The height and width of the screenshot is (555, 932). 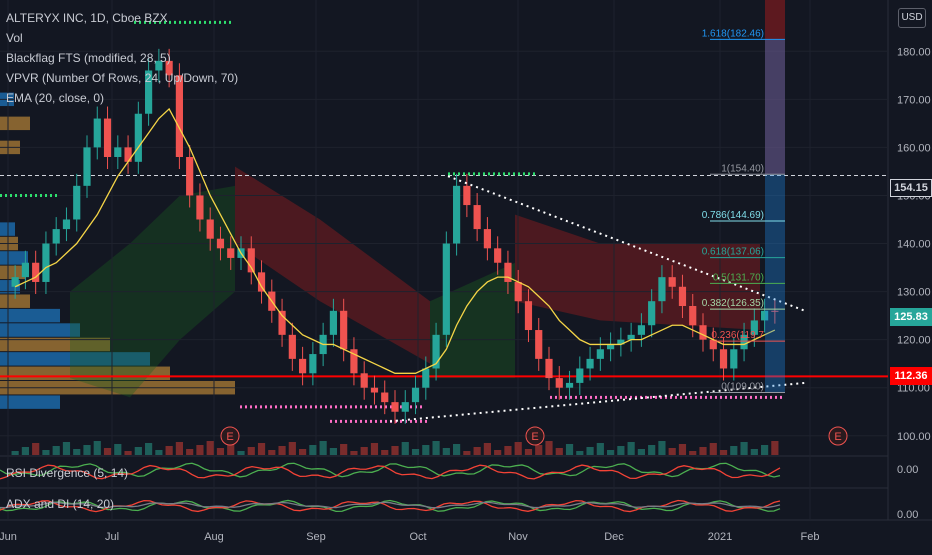 I want to click on rsi-tick: 0.00, so click(x=907, y=470).